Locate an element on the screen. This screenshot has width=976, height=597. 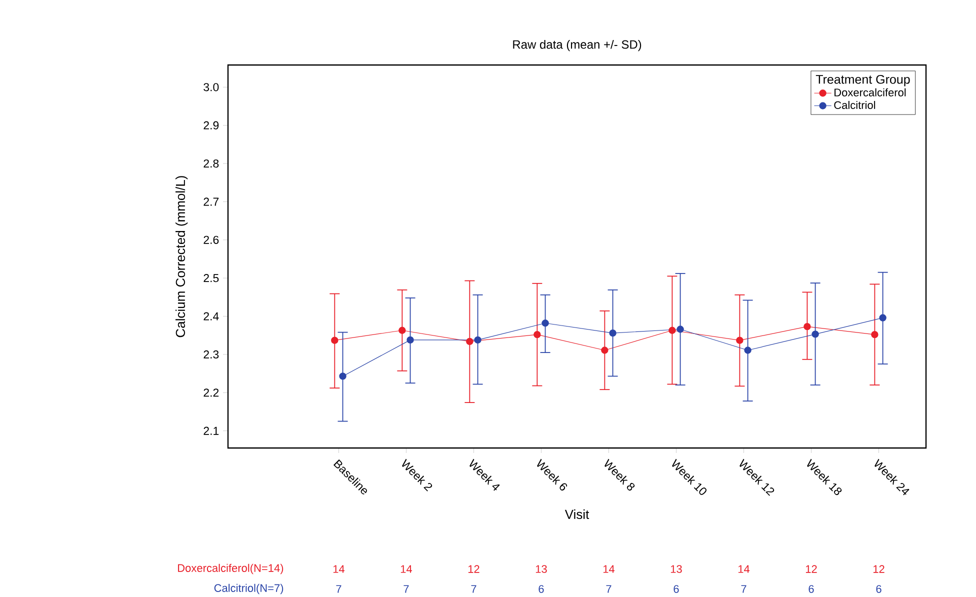
legend-title: Treatment Group is located at coordinates (863, 80).